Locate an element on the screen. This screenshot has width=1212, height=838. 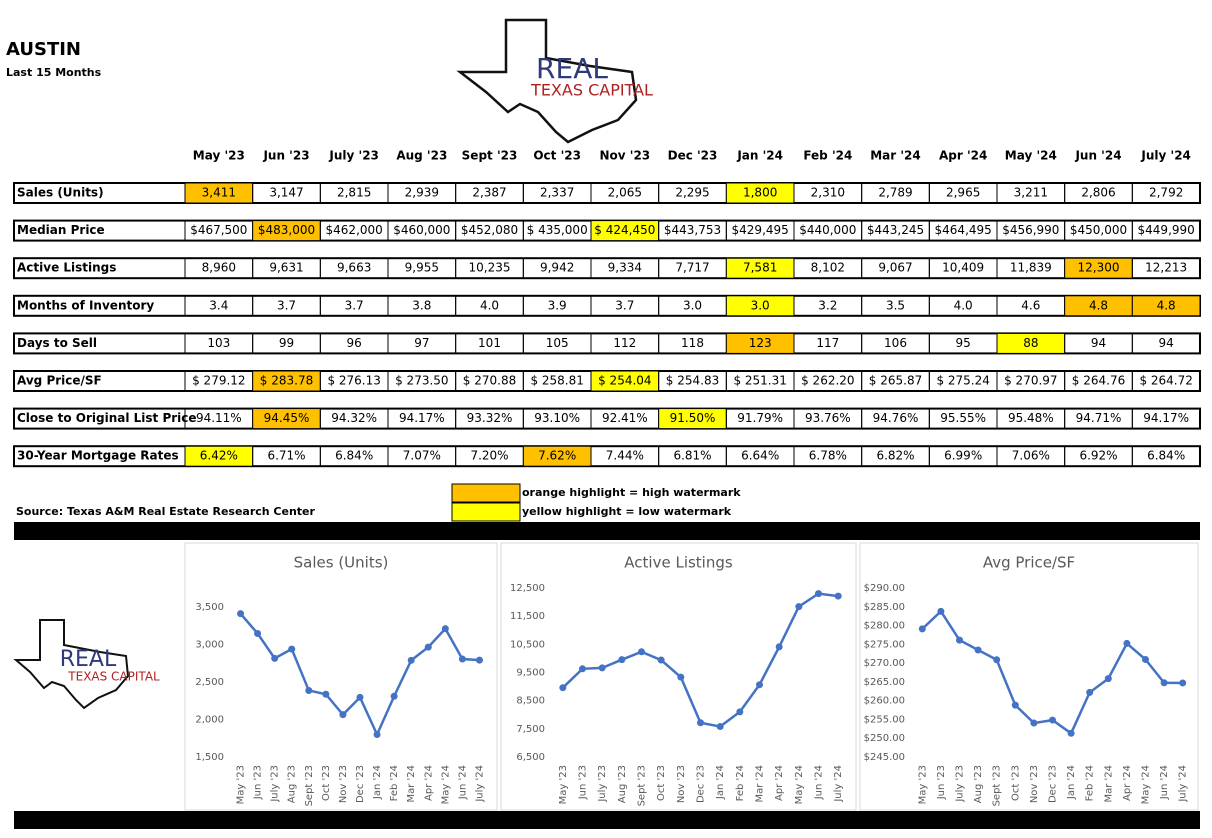
cell-text: 93.32% is located at coordinates (490, 418).